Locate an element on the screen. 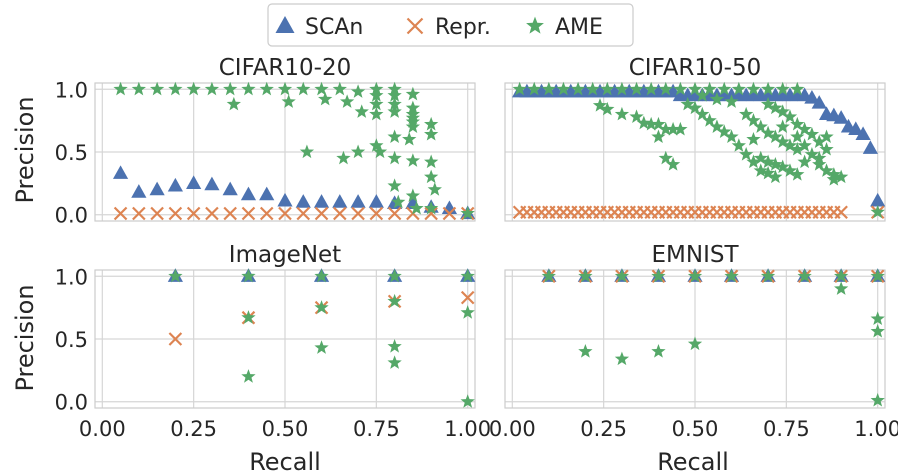 The width and height of the screenshot is (898, 475). legend-marker-star is located at coordinates (535, 25).